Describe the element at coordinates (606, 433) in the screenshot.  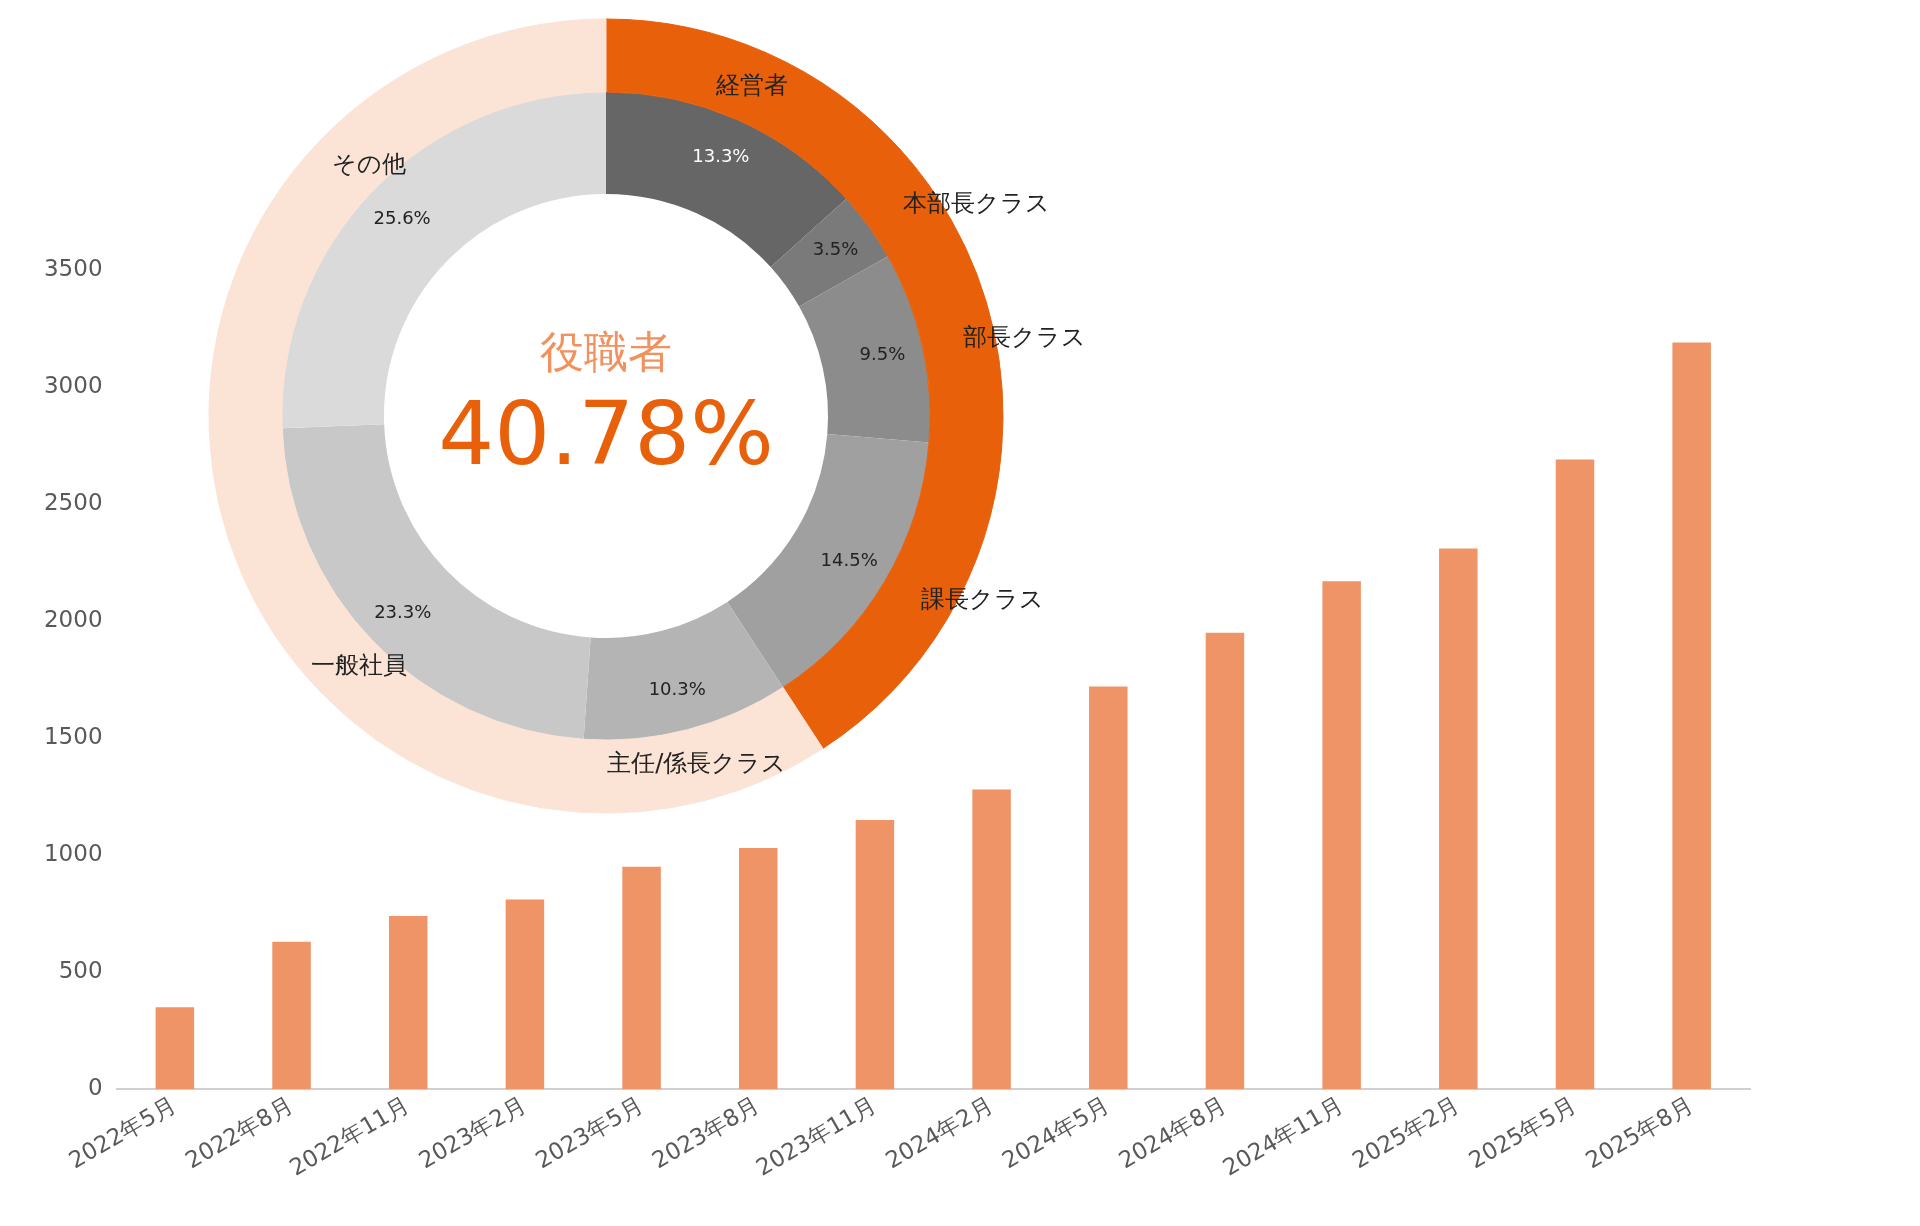
I see `annotation: 40.78%` at that location.